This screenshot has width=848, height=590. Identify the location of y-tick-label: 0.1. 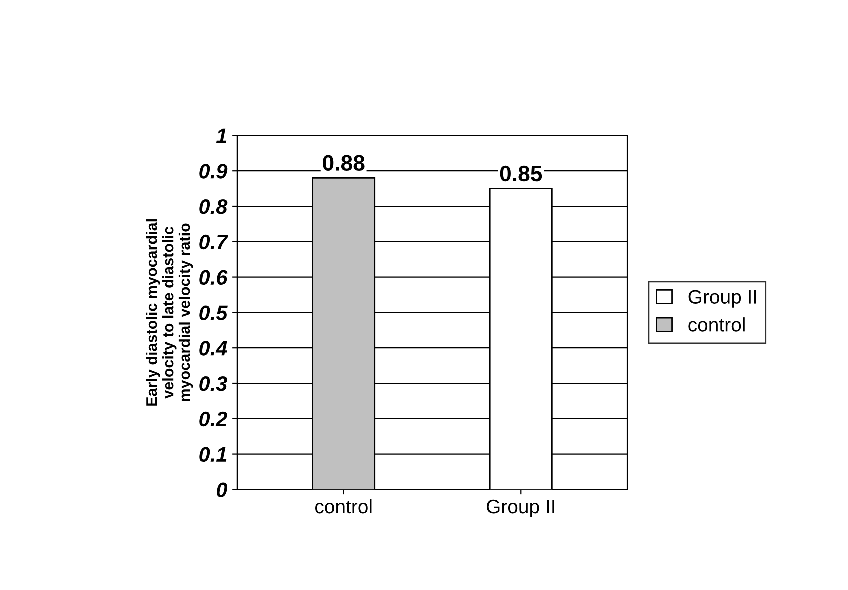
(213, 454).